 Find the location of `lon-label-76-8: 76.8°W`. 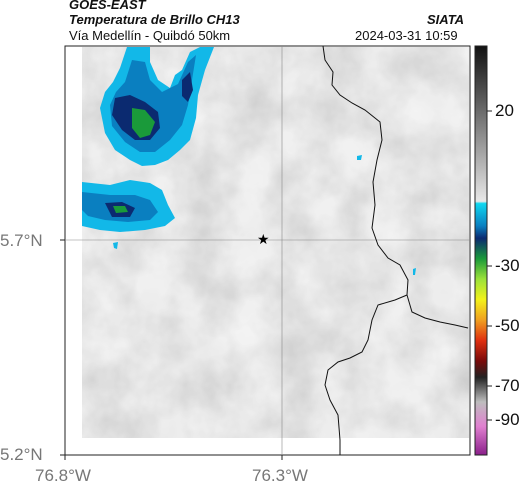

lon-label-76-8: 76.8°W is located at coordinates (63, 475).